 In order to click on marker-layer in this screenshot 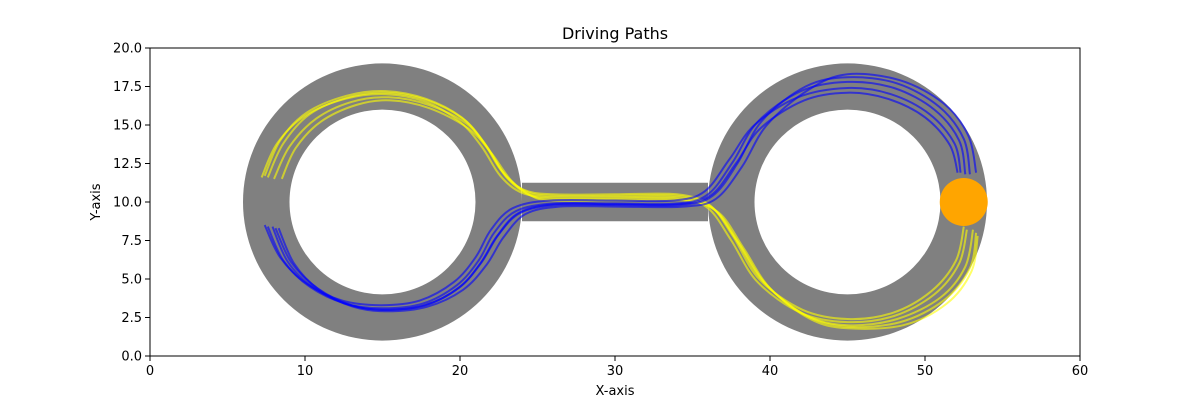, I will do `click(963, 202)`.